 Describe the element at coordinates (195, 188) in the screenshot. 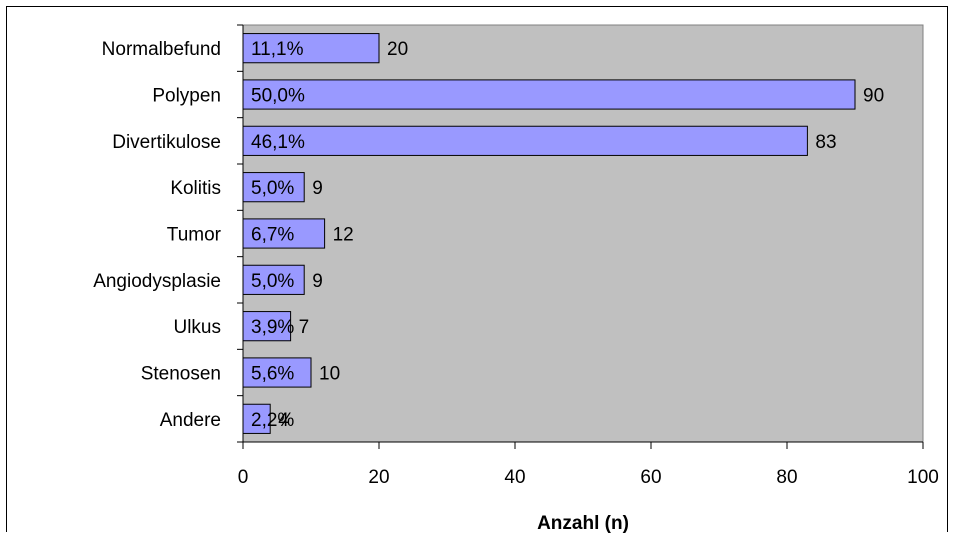

I see `category-label: Kolitis` at that location.